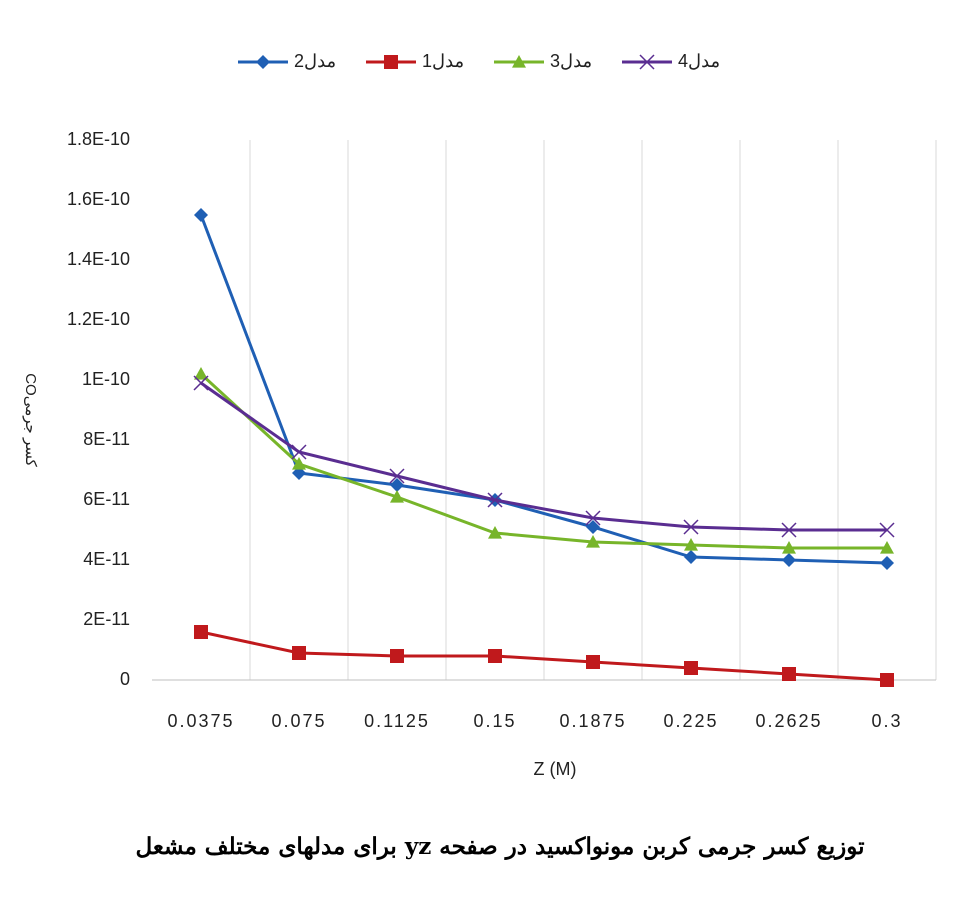  What do you see at coordinates (98, 259) in the screenshot?
I see `y-tick-label: 1.4E-10` at bounding box center [98, 259].